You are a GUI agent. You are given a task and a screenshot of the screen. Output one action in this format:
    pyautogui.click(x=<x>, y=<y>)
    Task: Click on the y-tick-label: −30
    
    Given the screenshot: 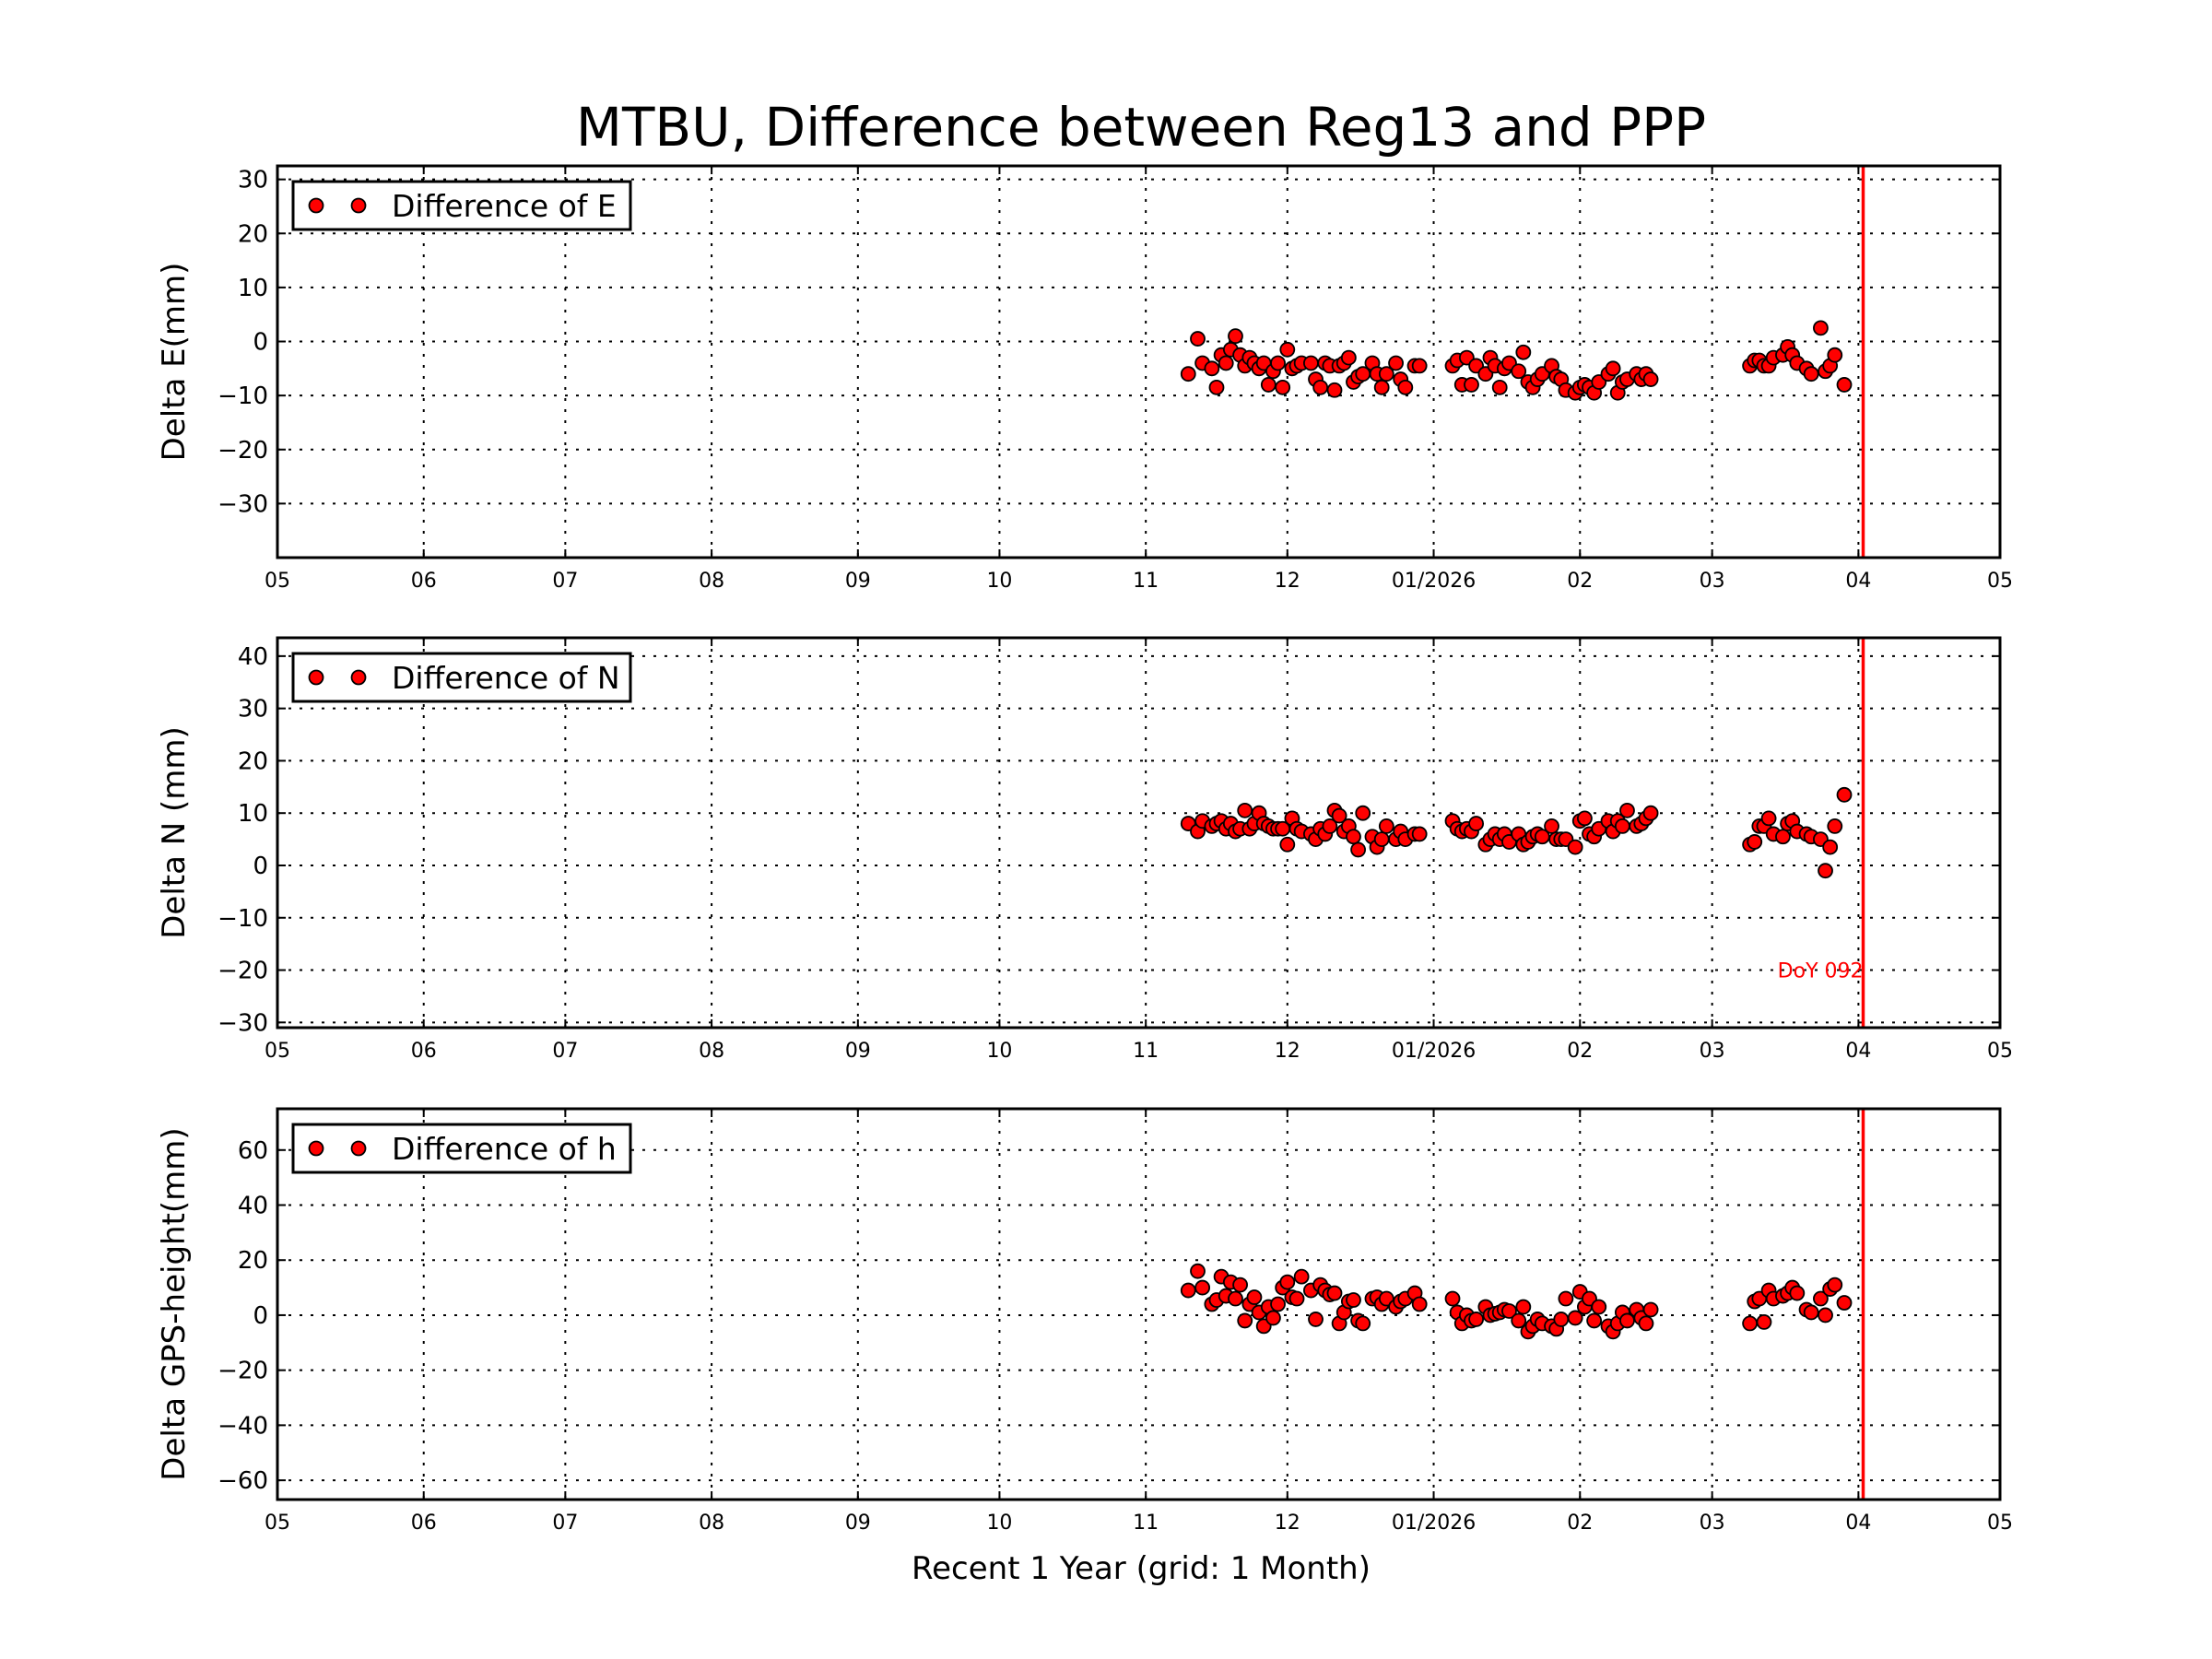 What is the action you would take?
    pyautogui.click(x=243, y=1023)
    